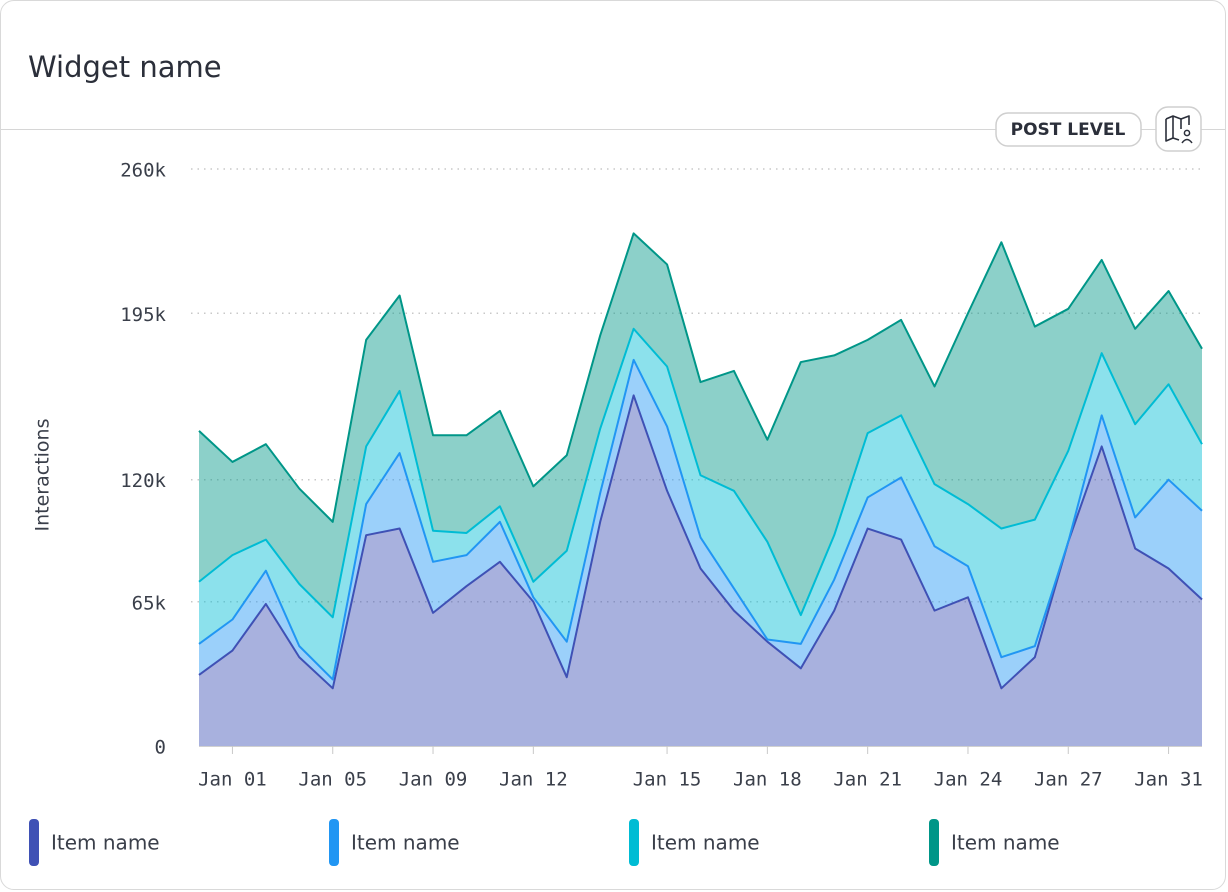  Describe the element at coordinates (125, 67) in the screenshot. I see `widget-title: Widget name` at that location.